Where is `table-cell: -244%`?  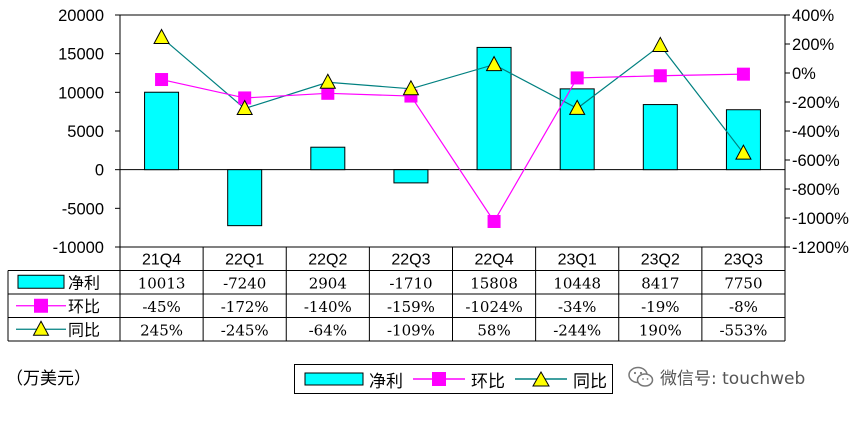 table-cell: -244% is located at coordinates (577, 330).